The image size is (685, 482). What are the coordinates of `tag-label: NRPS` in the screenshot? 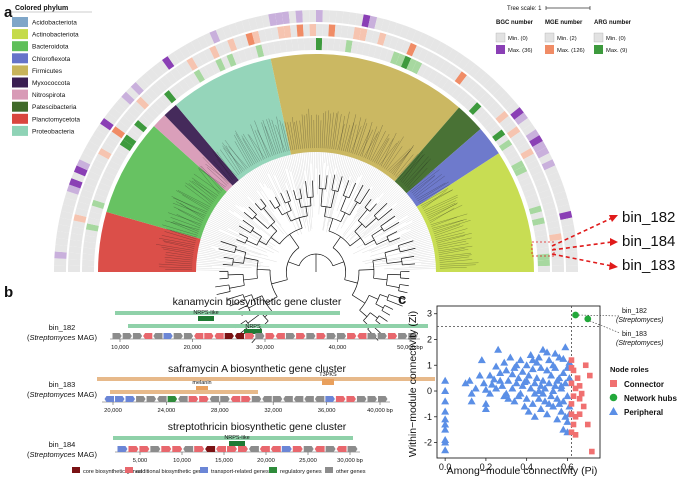 It's located at (253, 327).